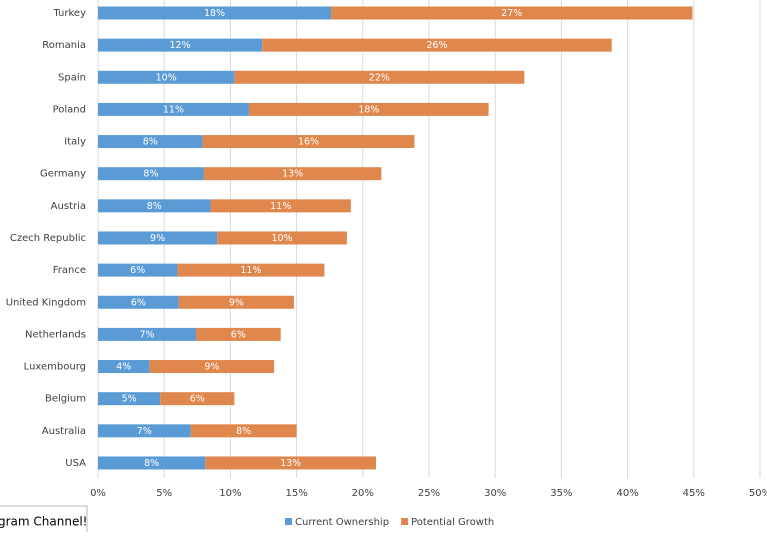  I want to click on x-tick-label: 20%, so click(363, 493).